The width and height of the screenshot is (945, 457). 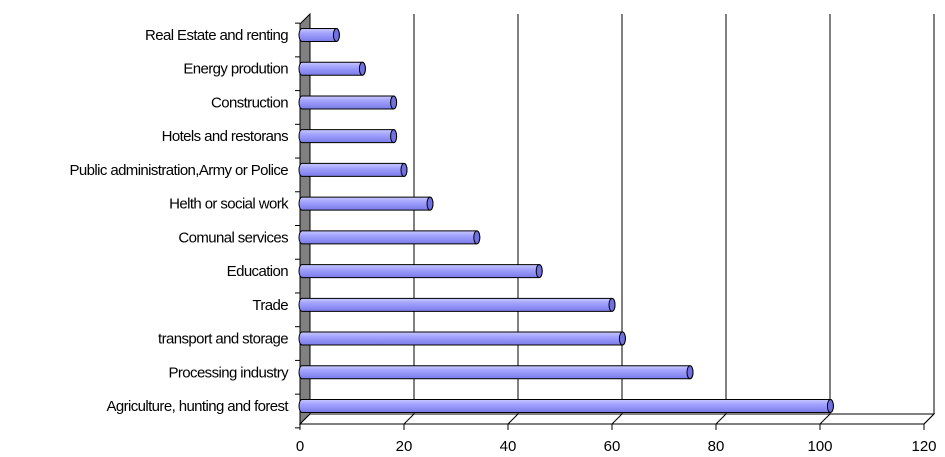 I want to click on category-label: Energy prodution, so click(x=235, y=69).